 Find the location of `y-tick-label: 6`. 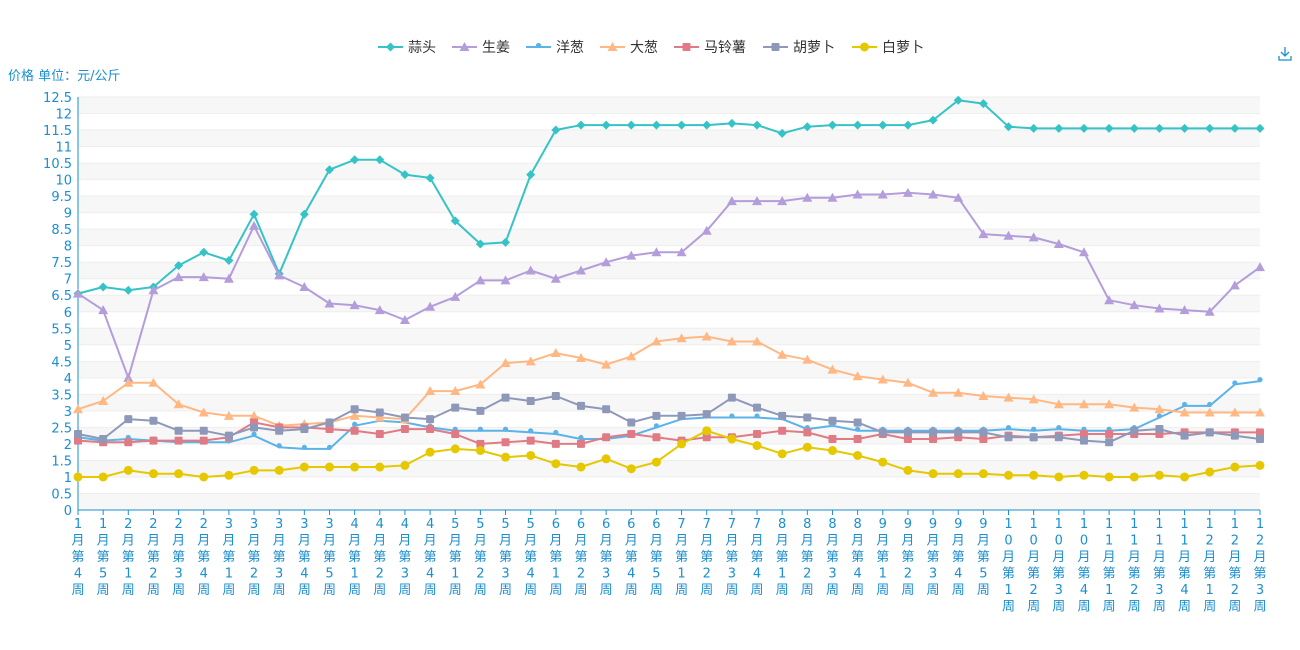

y-tick-label: 6 is located at coordinates (68, 313).